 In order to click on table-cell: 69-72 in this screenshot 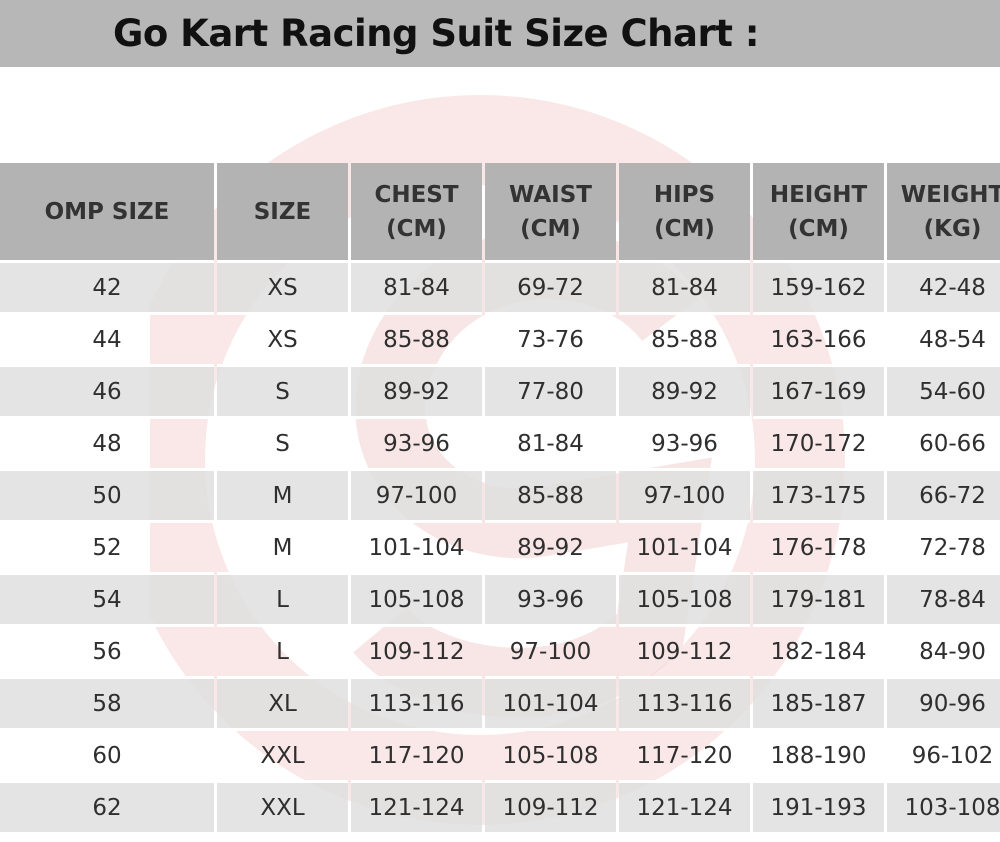, I will do `click(550, 289)`.